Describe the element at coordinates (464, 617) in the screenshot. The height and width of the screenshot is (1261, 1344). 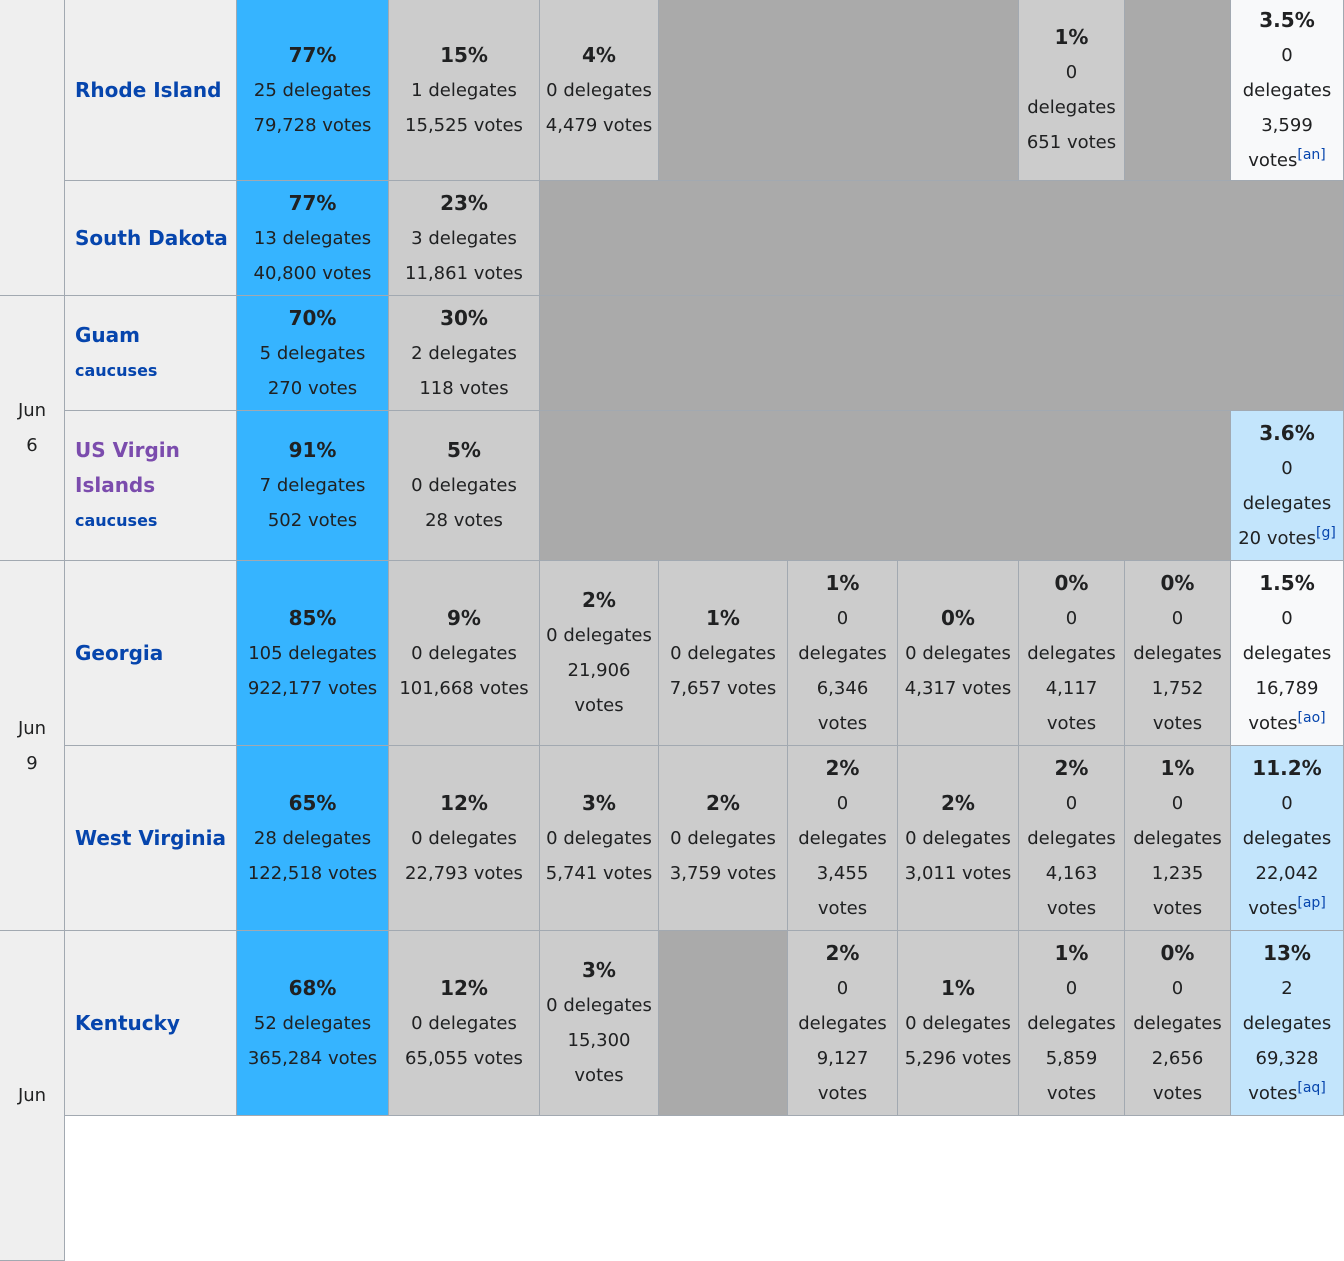
I see `percent: 9%` at that location.